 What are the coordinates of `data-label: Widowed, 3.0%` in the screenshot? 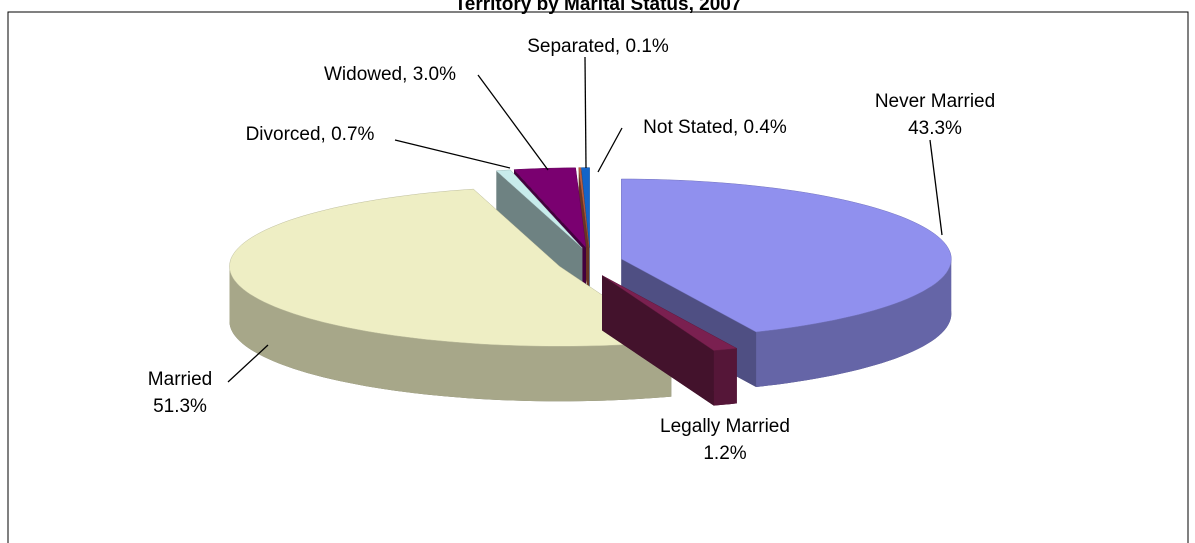 It's located at (390, 74).